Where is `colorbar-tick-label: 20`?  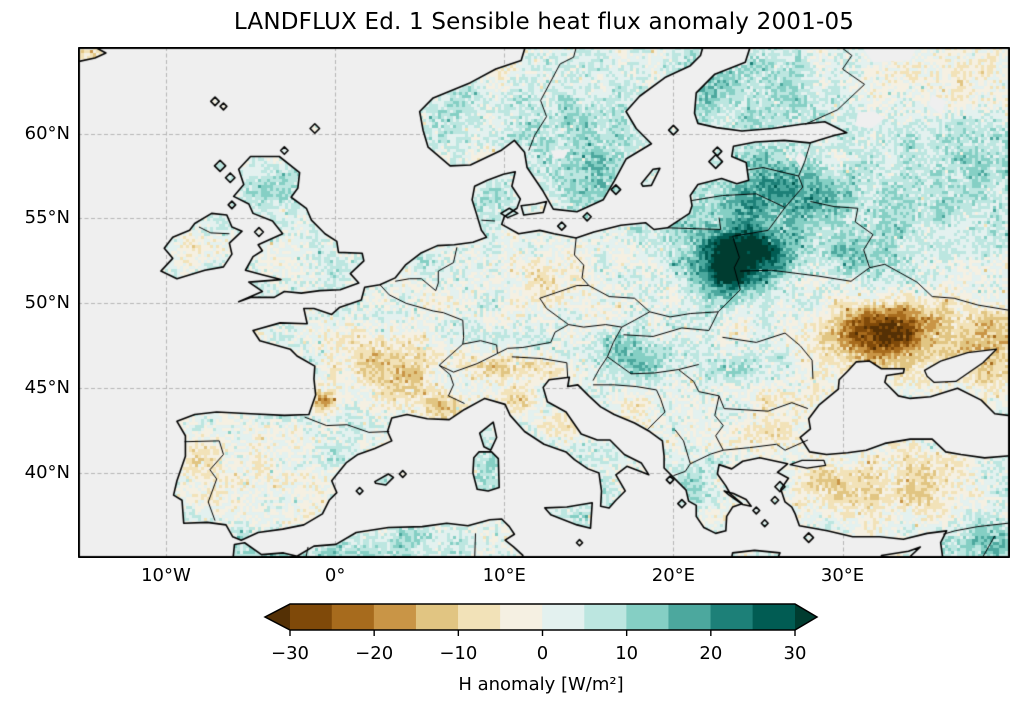
colorbar-tick-label: 20 is located at coordinates (710, 653).